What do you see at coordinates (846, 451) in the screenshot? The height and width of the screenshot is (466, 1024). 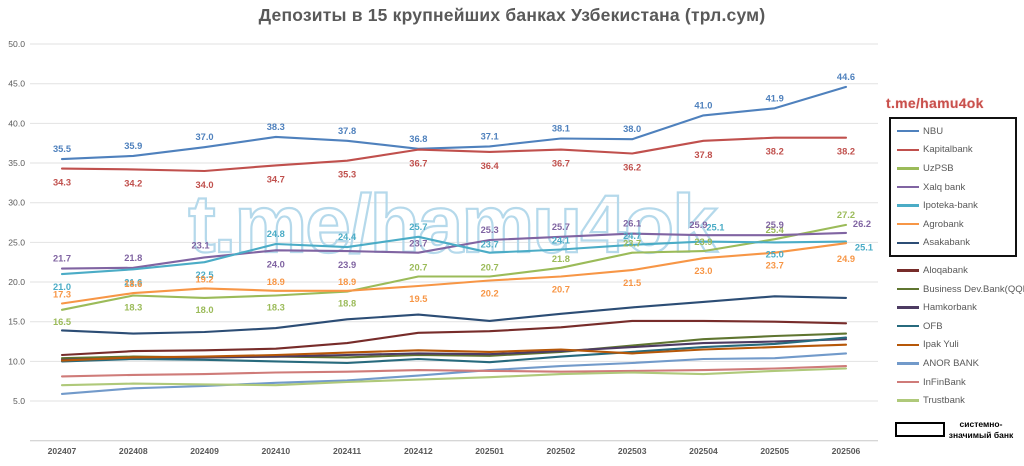 I see `x-tick-label: 202506` at bounding box center [846, 451].